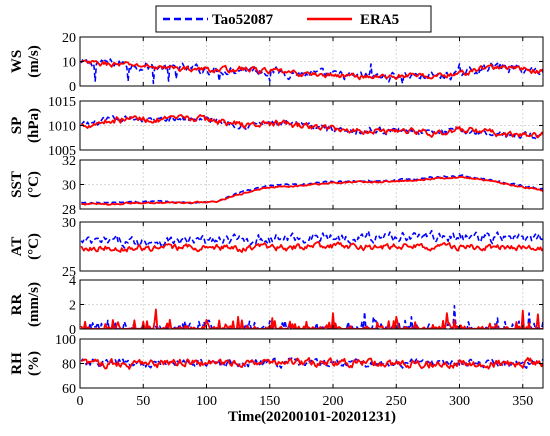 This screenshot has height=436, width=550. Describe the element at coordinates (17, 363) in the screenshot. I see `y-axis-label: RH` at that location.